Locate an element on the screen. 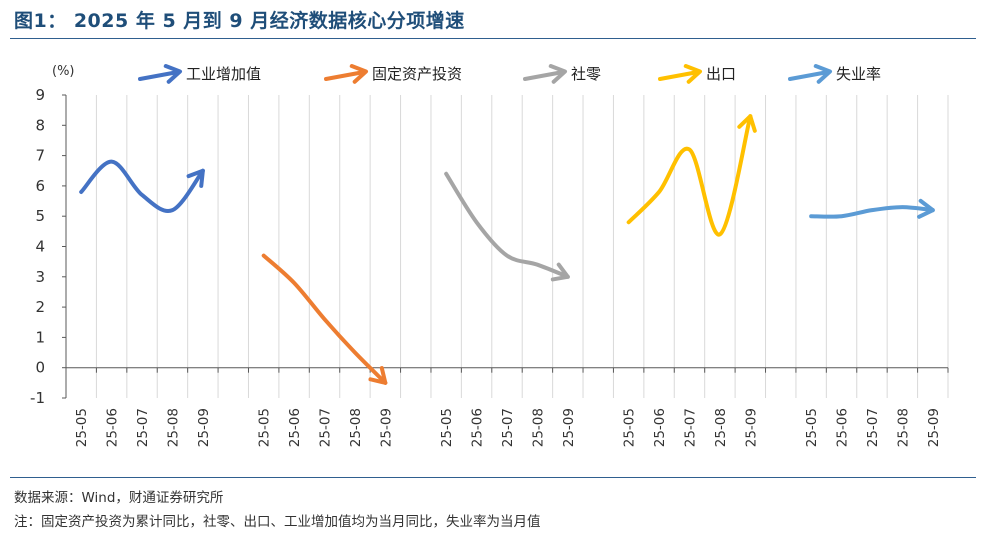  y-tick-label: 8 is located at coordinates (40, 125).